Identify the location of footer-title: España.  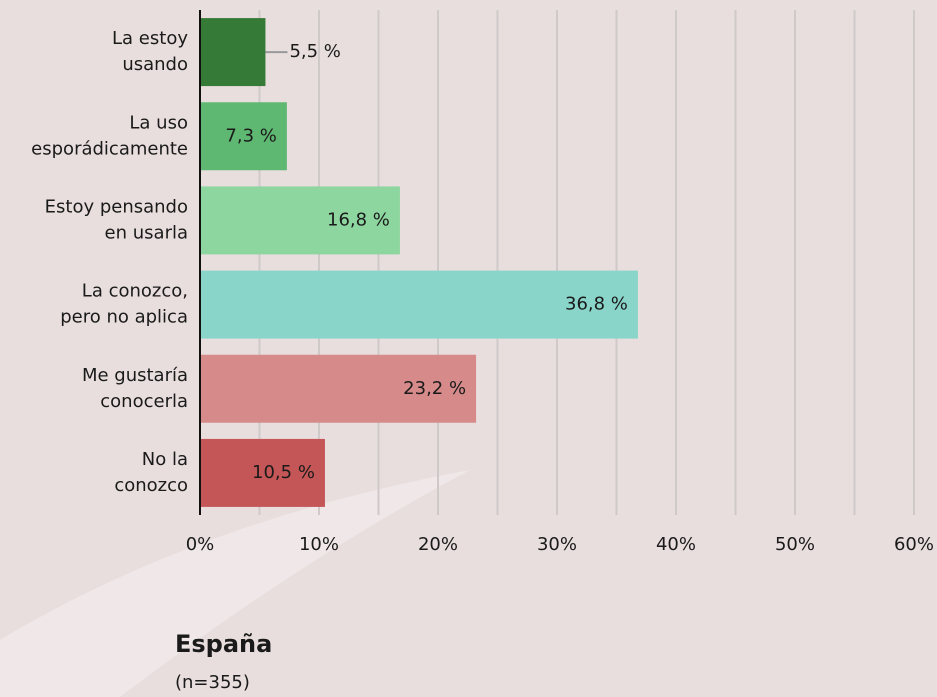
(223, 644).